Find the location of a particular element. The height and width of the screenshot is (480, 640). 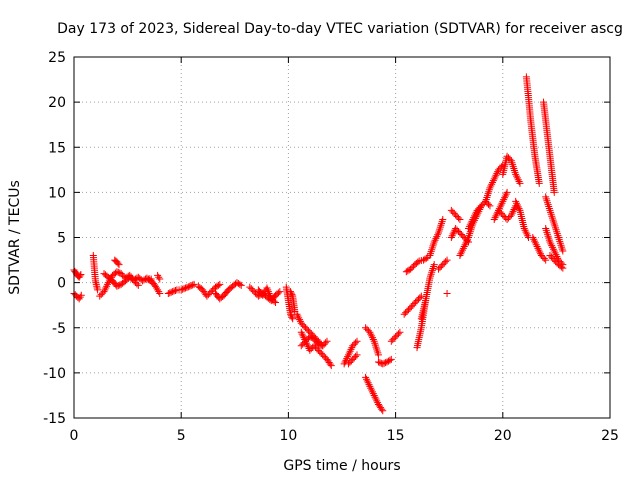

x-tick-label: 20 is located at coordinates (503, 436).